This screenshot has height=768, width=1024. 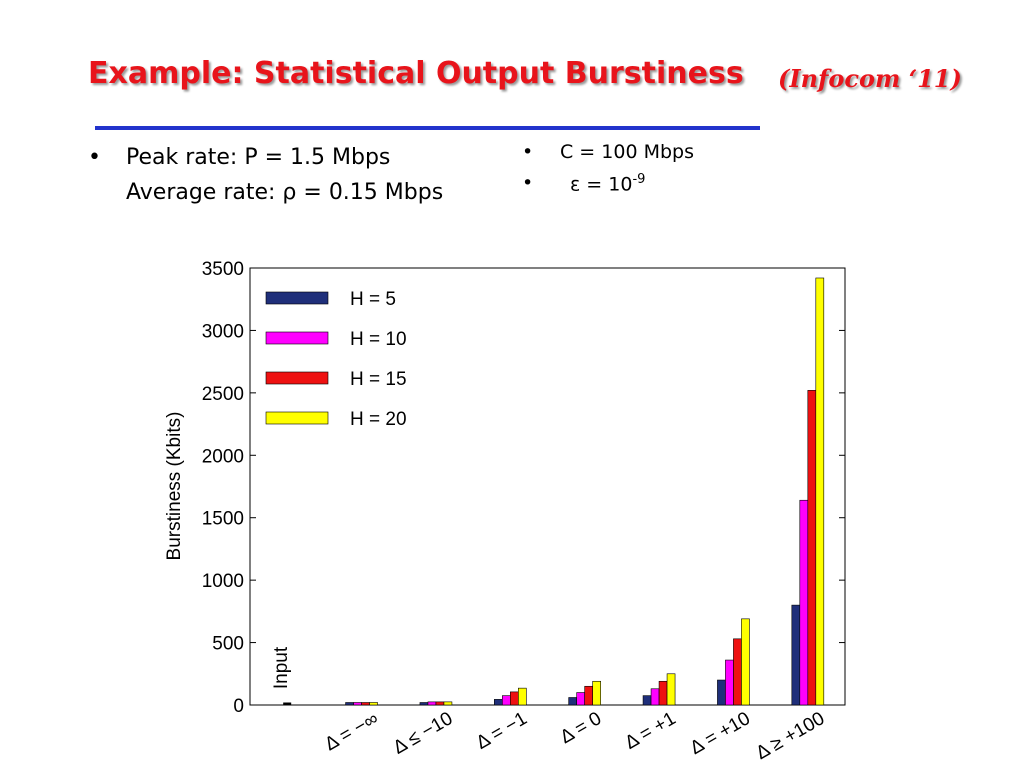 I want to click on y-axis-label: Burstiness (Kbits), so click(x=174, y=486).